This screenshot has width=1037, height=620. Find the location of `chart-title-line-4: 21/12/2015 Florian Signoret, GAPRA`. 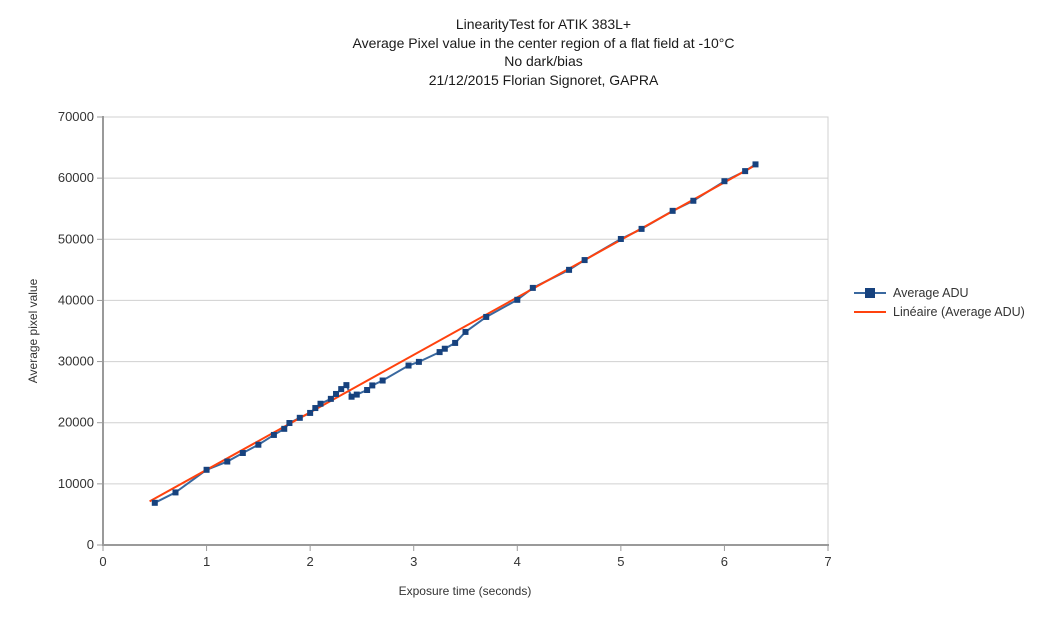

chart-title-line-4: 21/12/2015 Florian Signoret, GAPRA is located at coordinates (543, 79).